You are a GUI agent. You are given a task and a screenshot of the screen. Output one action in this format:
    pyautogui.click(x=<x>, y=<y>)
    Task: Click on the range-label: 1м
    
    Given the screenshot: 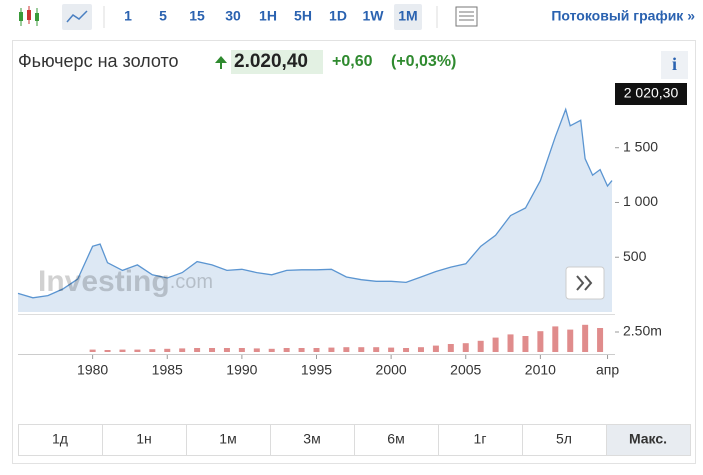 What is the action you would take?
    pyautogui.click(x=227, y=439)
    